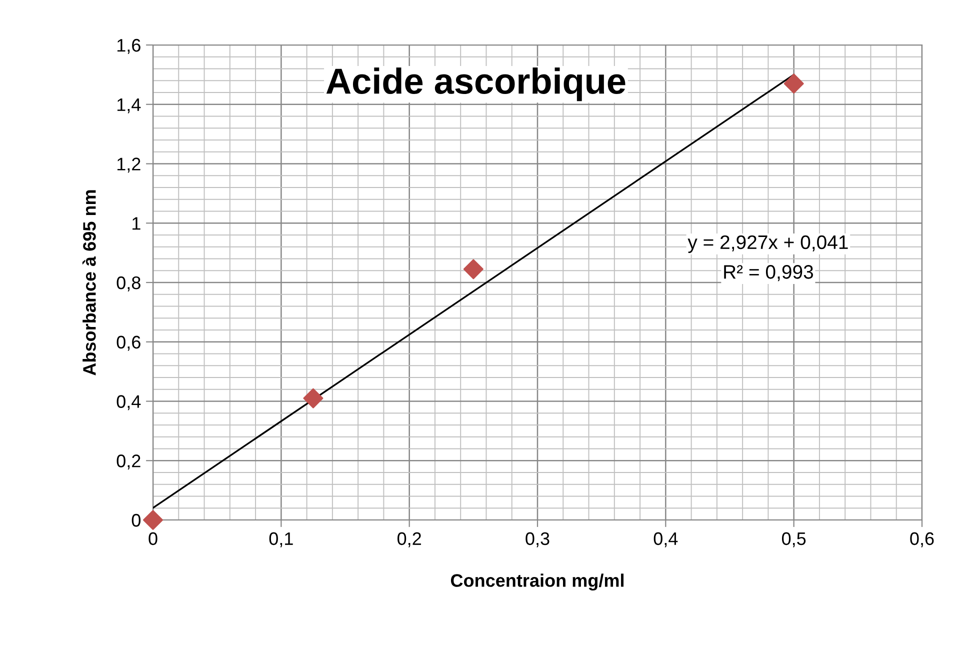  What do you see at coordinates (128, 46) in the screenshot?
I see `y-tick-label: 1,6` at bounding box center [128, 46].